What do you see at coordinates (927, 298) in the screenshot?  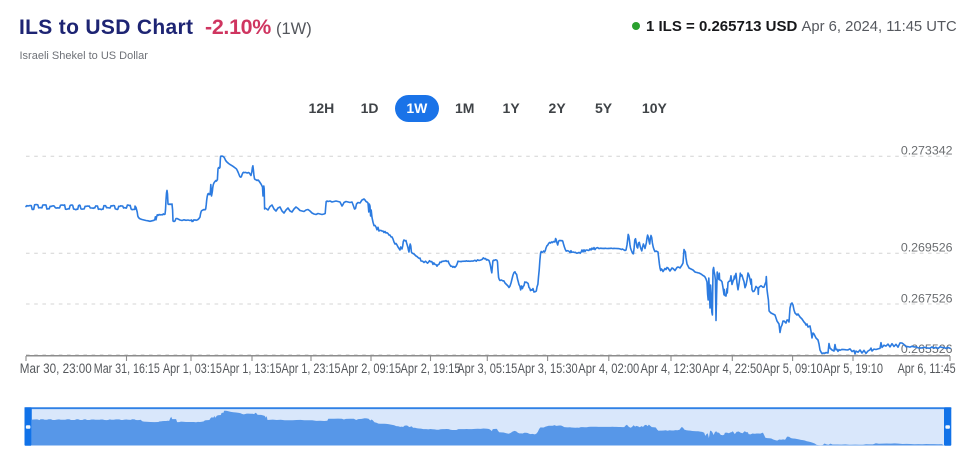 I see `svg-text: 0.267526` at bounding box center [927, 298].